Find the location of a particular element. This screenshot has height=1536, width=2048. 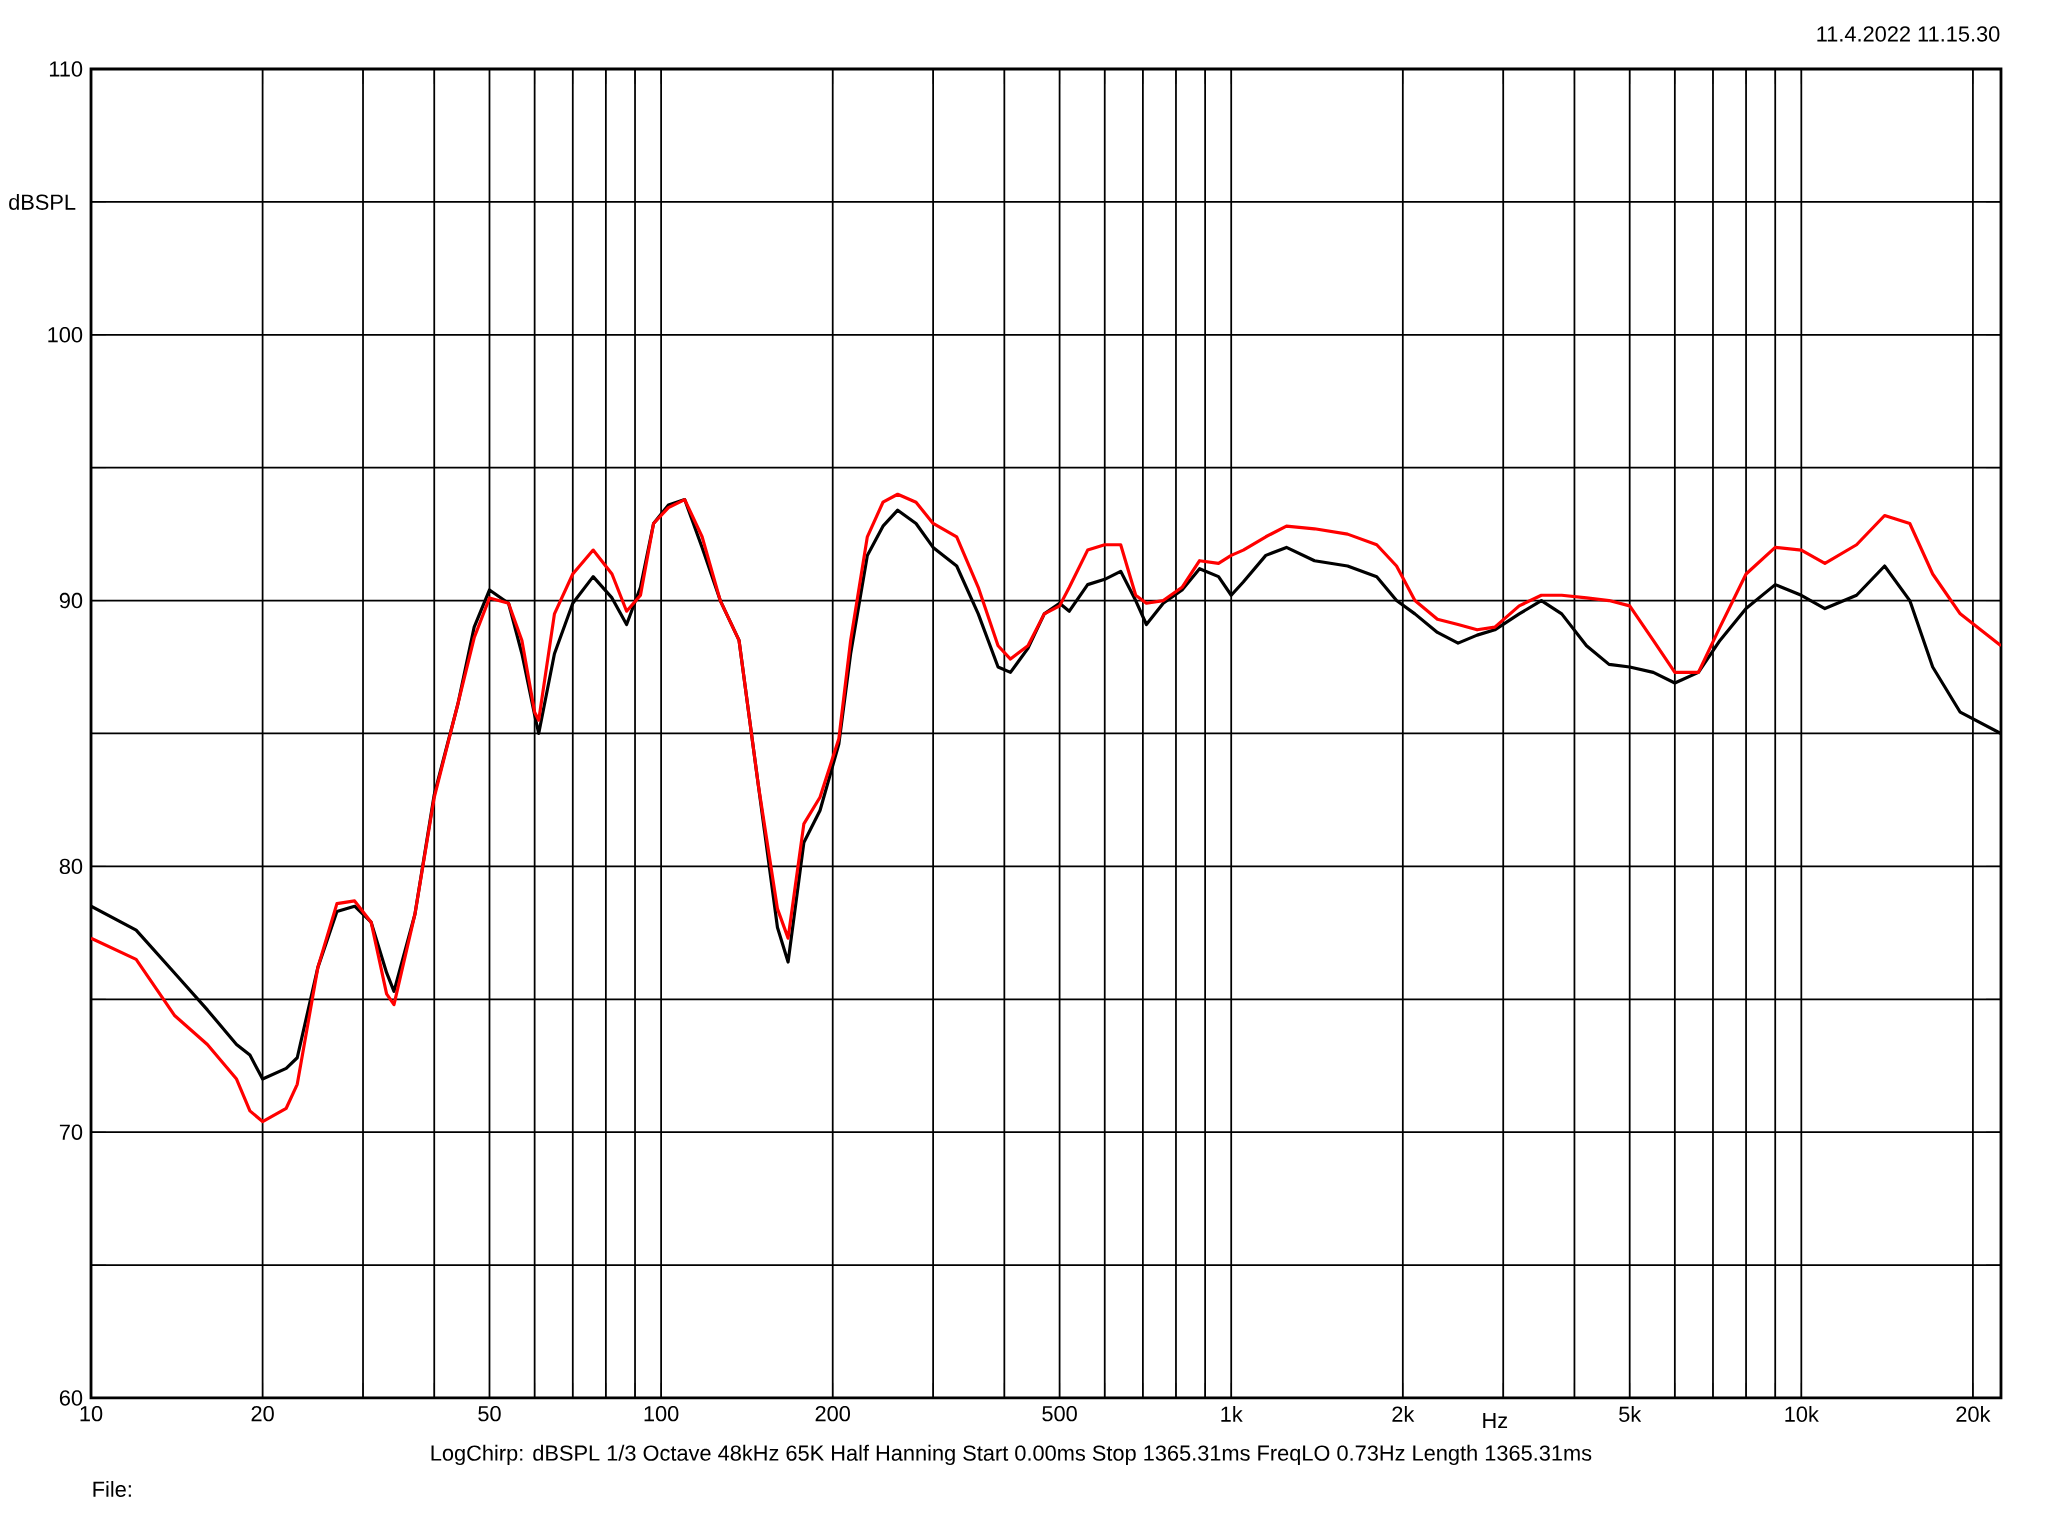

y-tick-label: 110 is located at coordinates (66, 69).